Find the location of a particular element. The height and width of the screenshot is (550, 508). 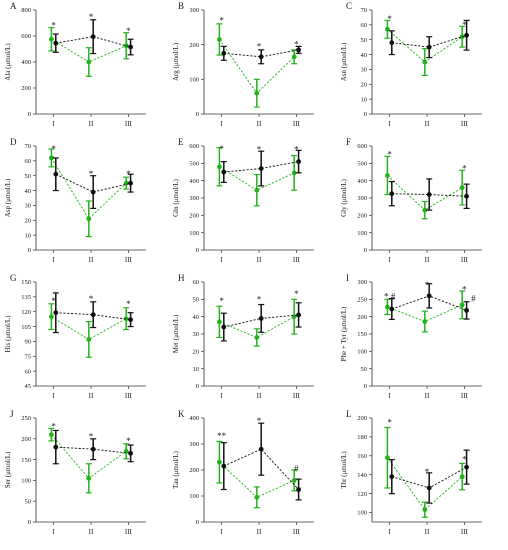

y-axis-label: Met (μmol/L) is located at coordinates (176, 333).